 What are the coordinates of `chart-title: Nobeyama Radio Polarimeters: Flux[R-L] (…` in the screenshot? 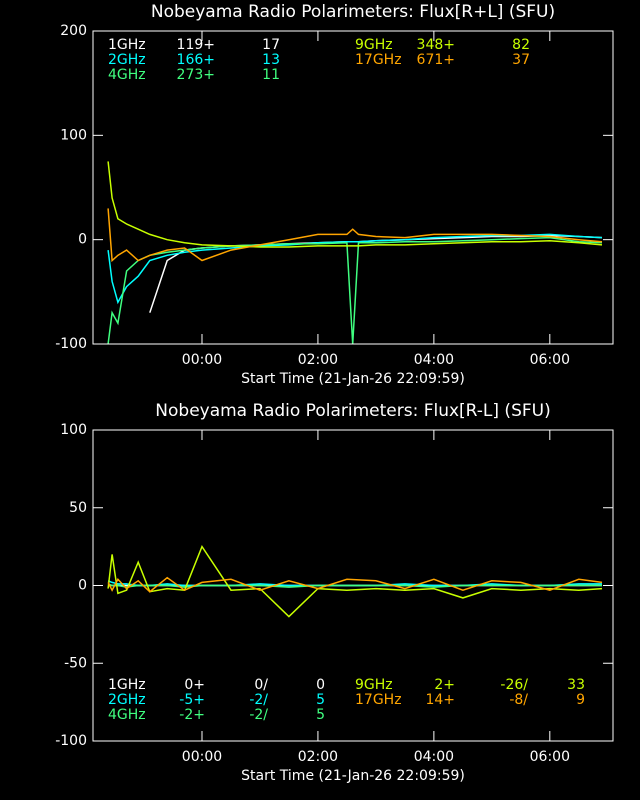 It's located at (352, 411).